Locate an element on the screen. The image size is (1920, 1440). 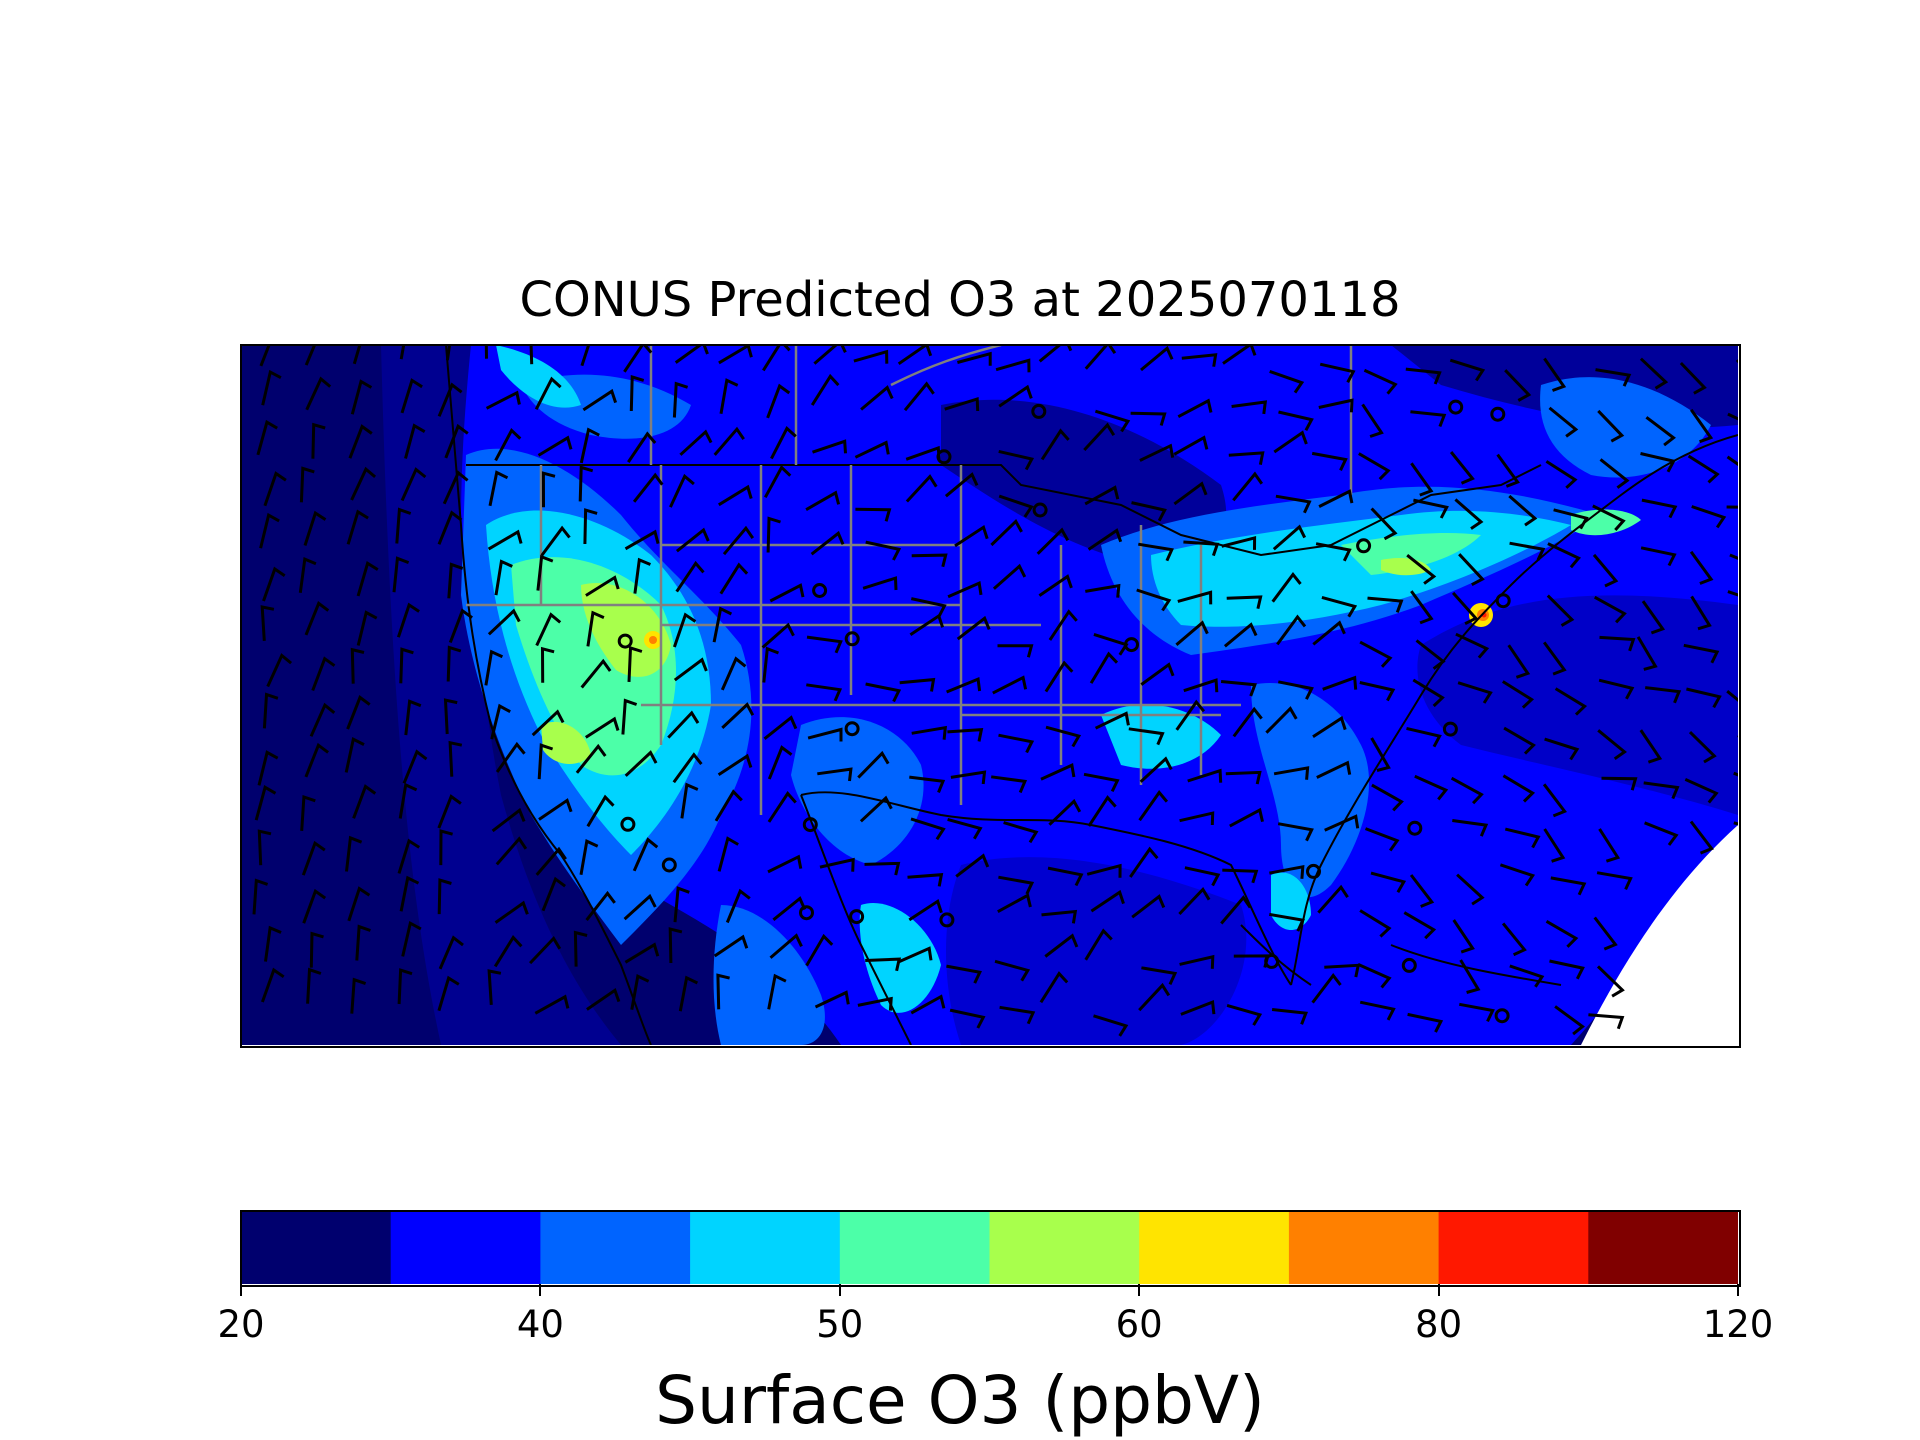
colorbar-tick is located at coordinates (1738, 1290).